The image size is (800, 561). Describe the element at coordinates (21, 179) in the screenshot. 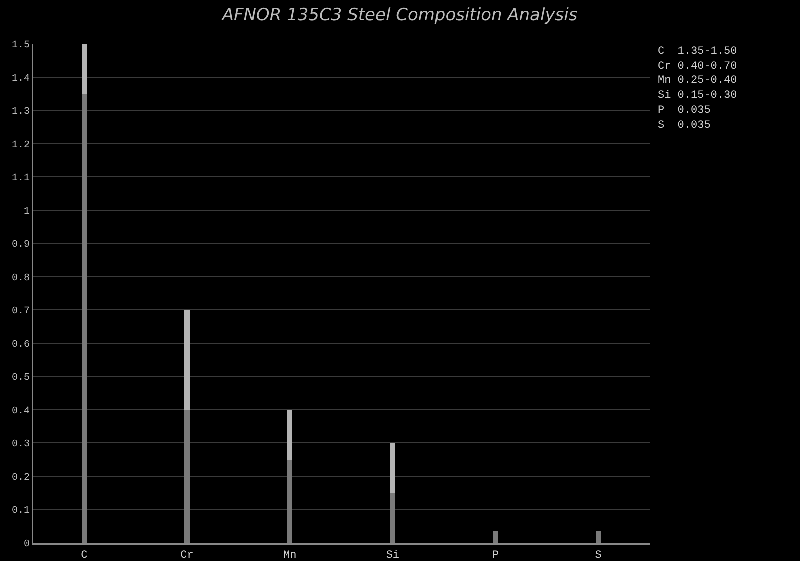

I see `y-tick-label: 1.1` at that location.